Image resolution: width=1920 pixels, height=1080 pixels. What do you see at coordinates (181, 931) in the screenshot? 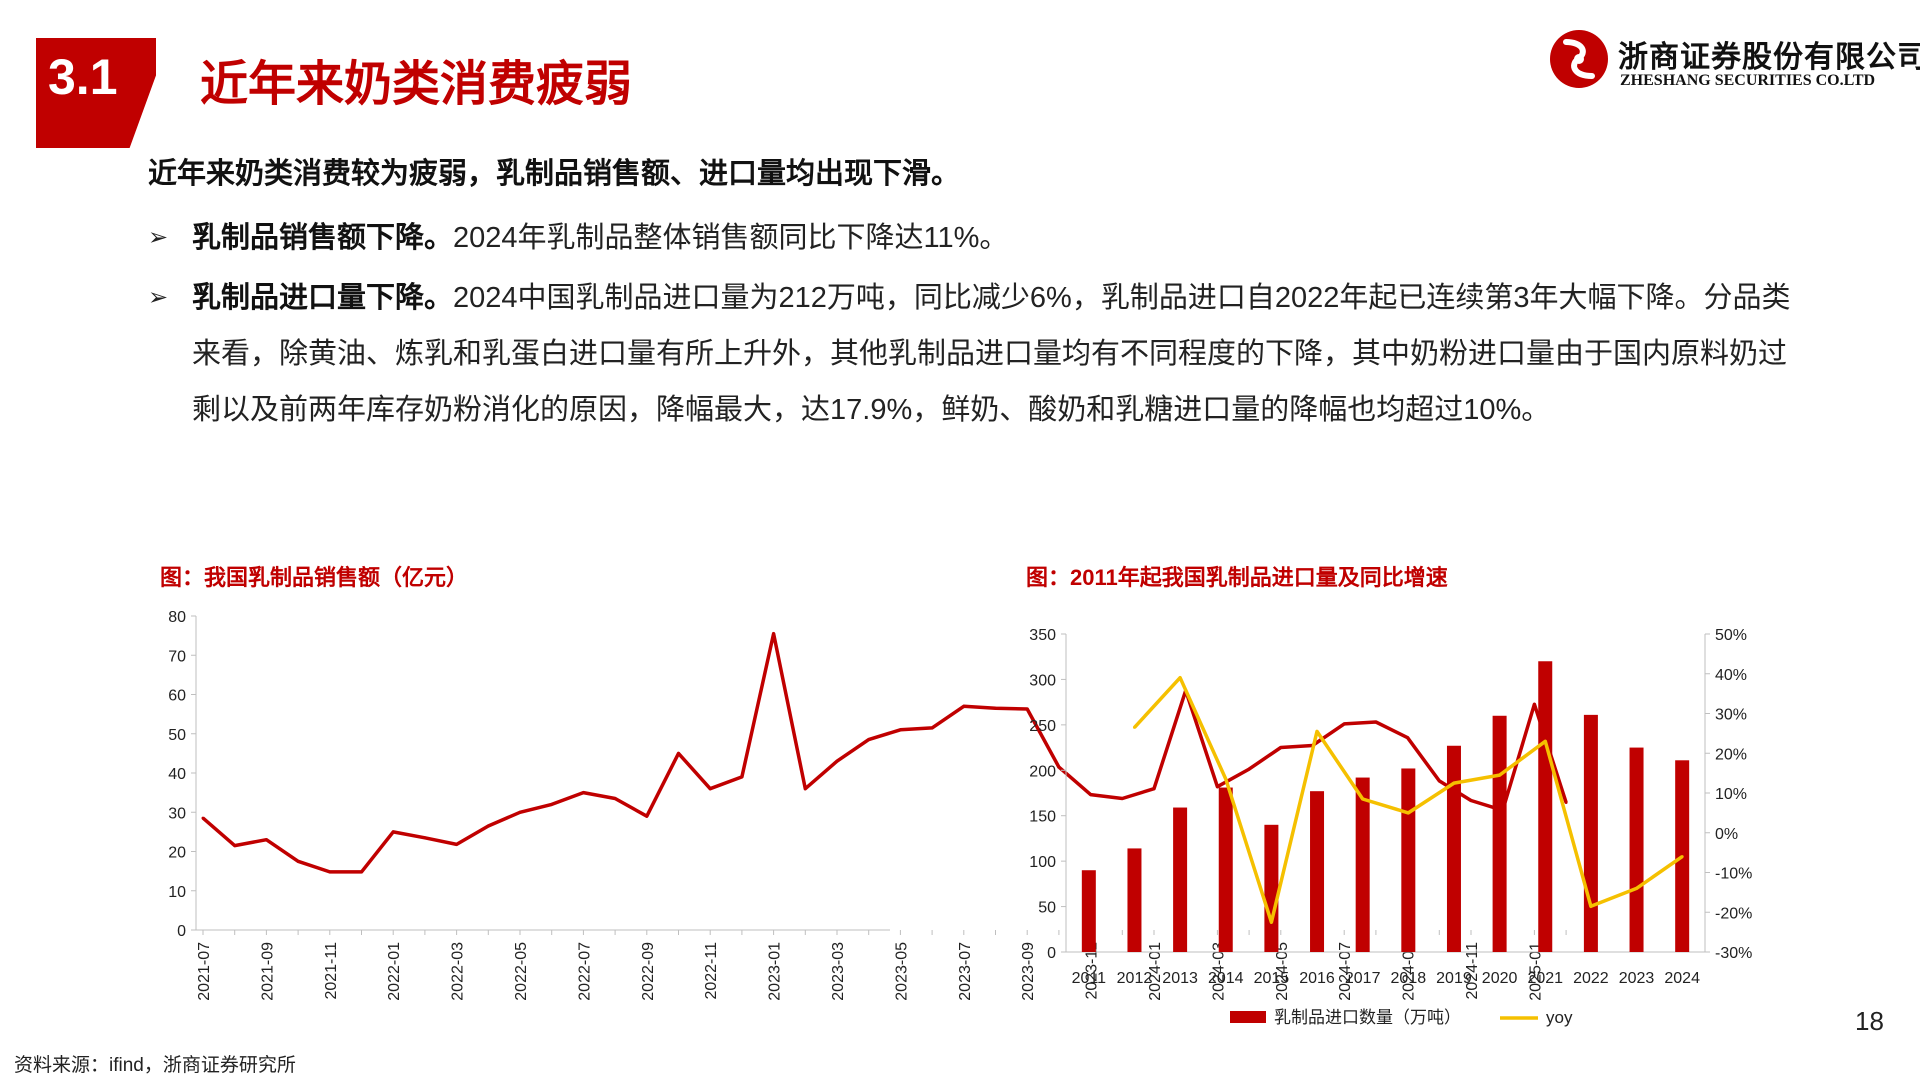
I see `left-chart-y-tick-label: 0` at bounding box center [181, 931].